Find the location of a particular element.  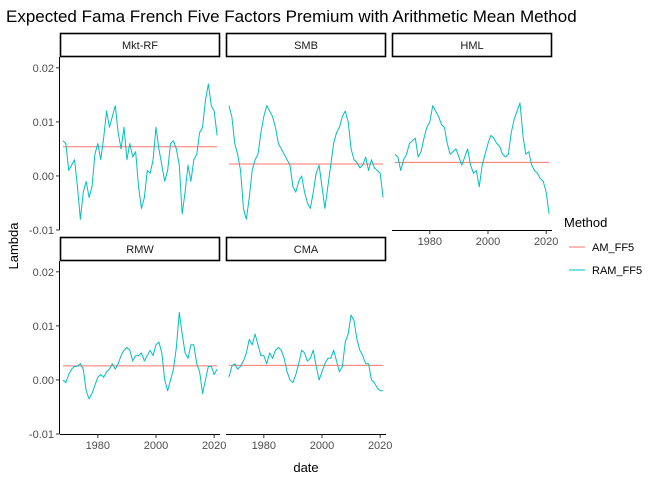

facet-strip-hml is located at coordinates (472, 45).